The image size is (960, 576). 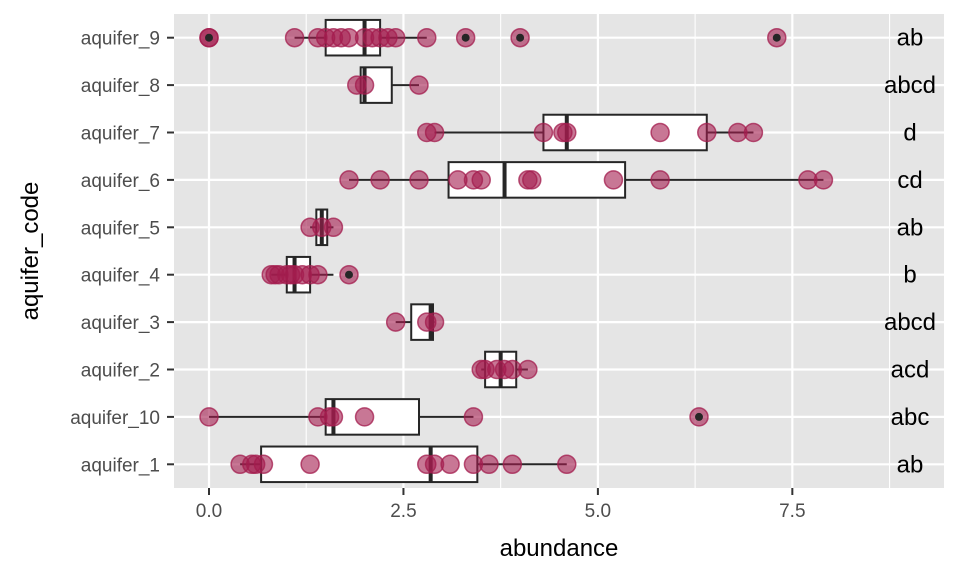 I want to click on y-tick-label: aquifer_4, so click(x=121, y=276).